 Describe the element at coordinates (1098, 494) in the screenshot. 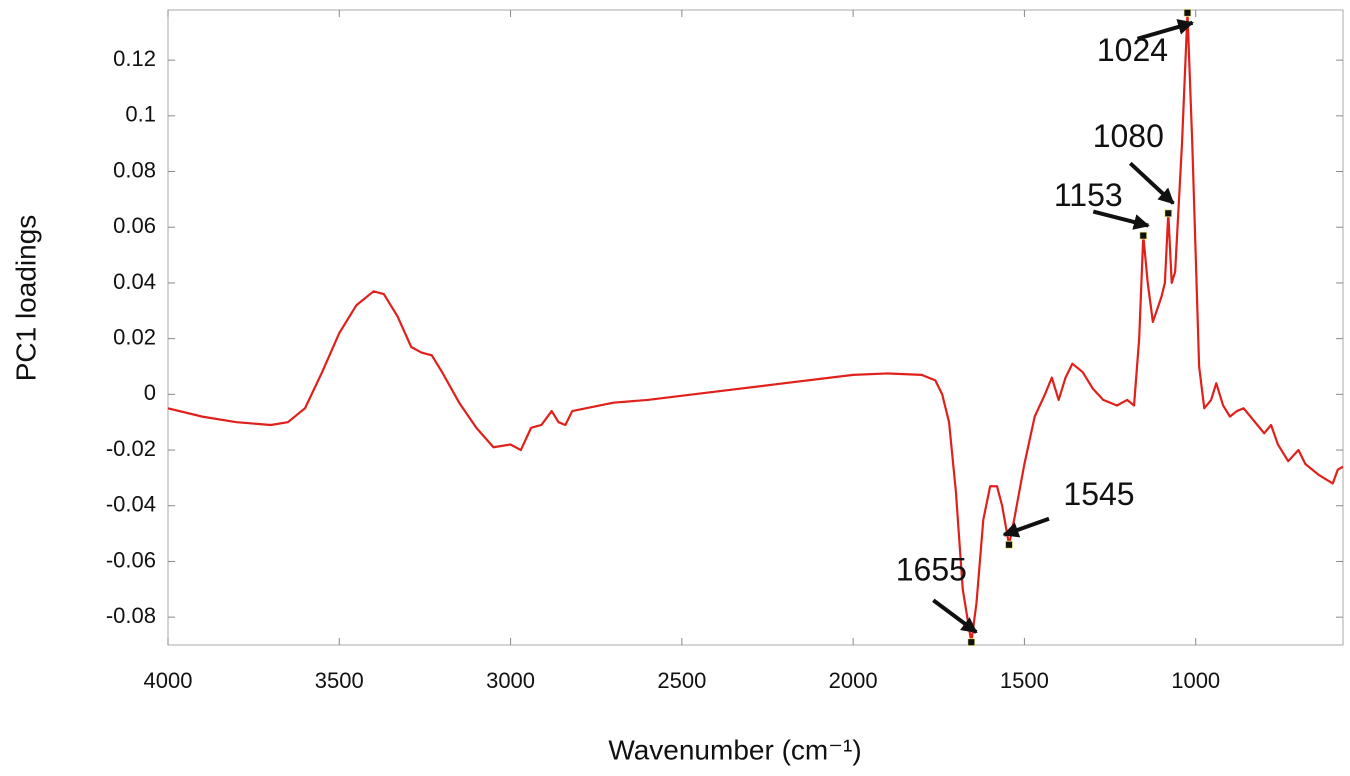

I see `annotation-label: 1545` at that location.